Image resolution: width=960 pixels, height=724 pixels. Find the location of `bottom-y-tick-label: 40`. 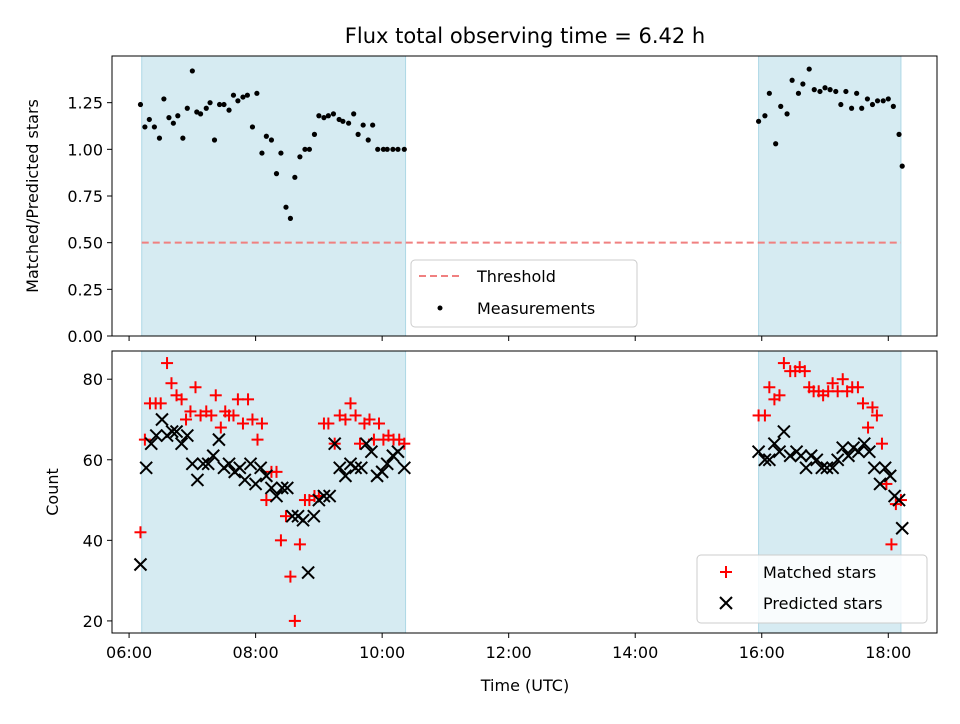

bottom-y-tick-label: 40 is located at coordinates (93, 540).